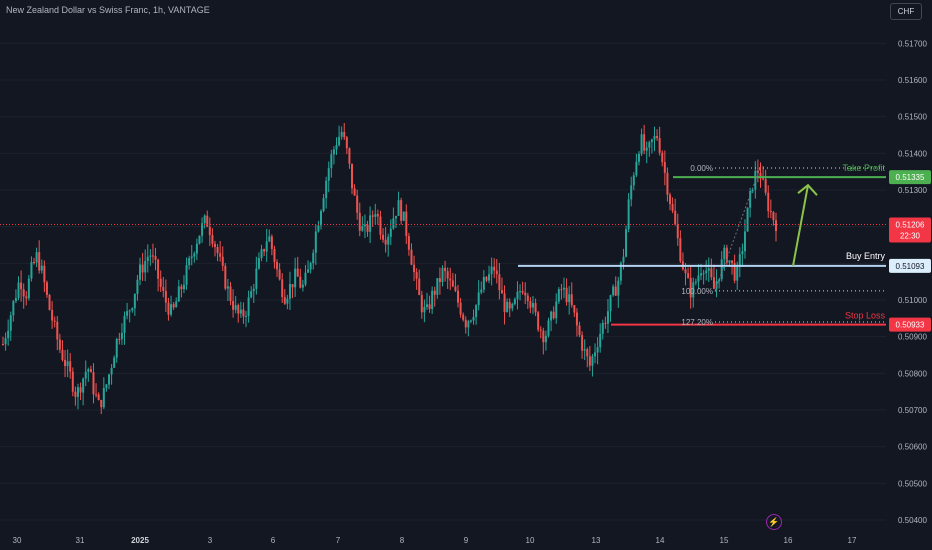  Describe the element at coordinates (910, 265) in the screenshot. I see `buy-entry-tag` at that location.